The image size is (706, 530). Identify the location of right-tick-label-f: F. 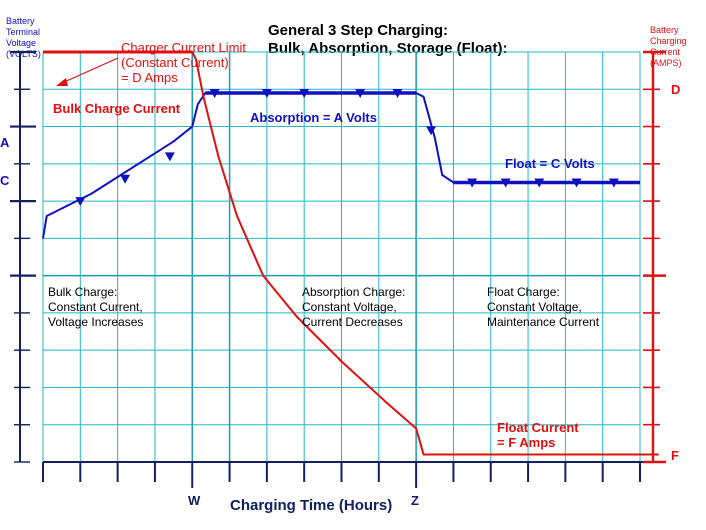
(675, 455).